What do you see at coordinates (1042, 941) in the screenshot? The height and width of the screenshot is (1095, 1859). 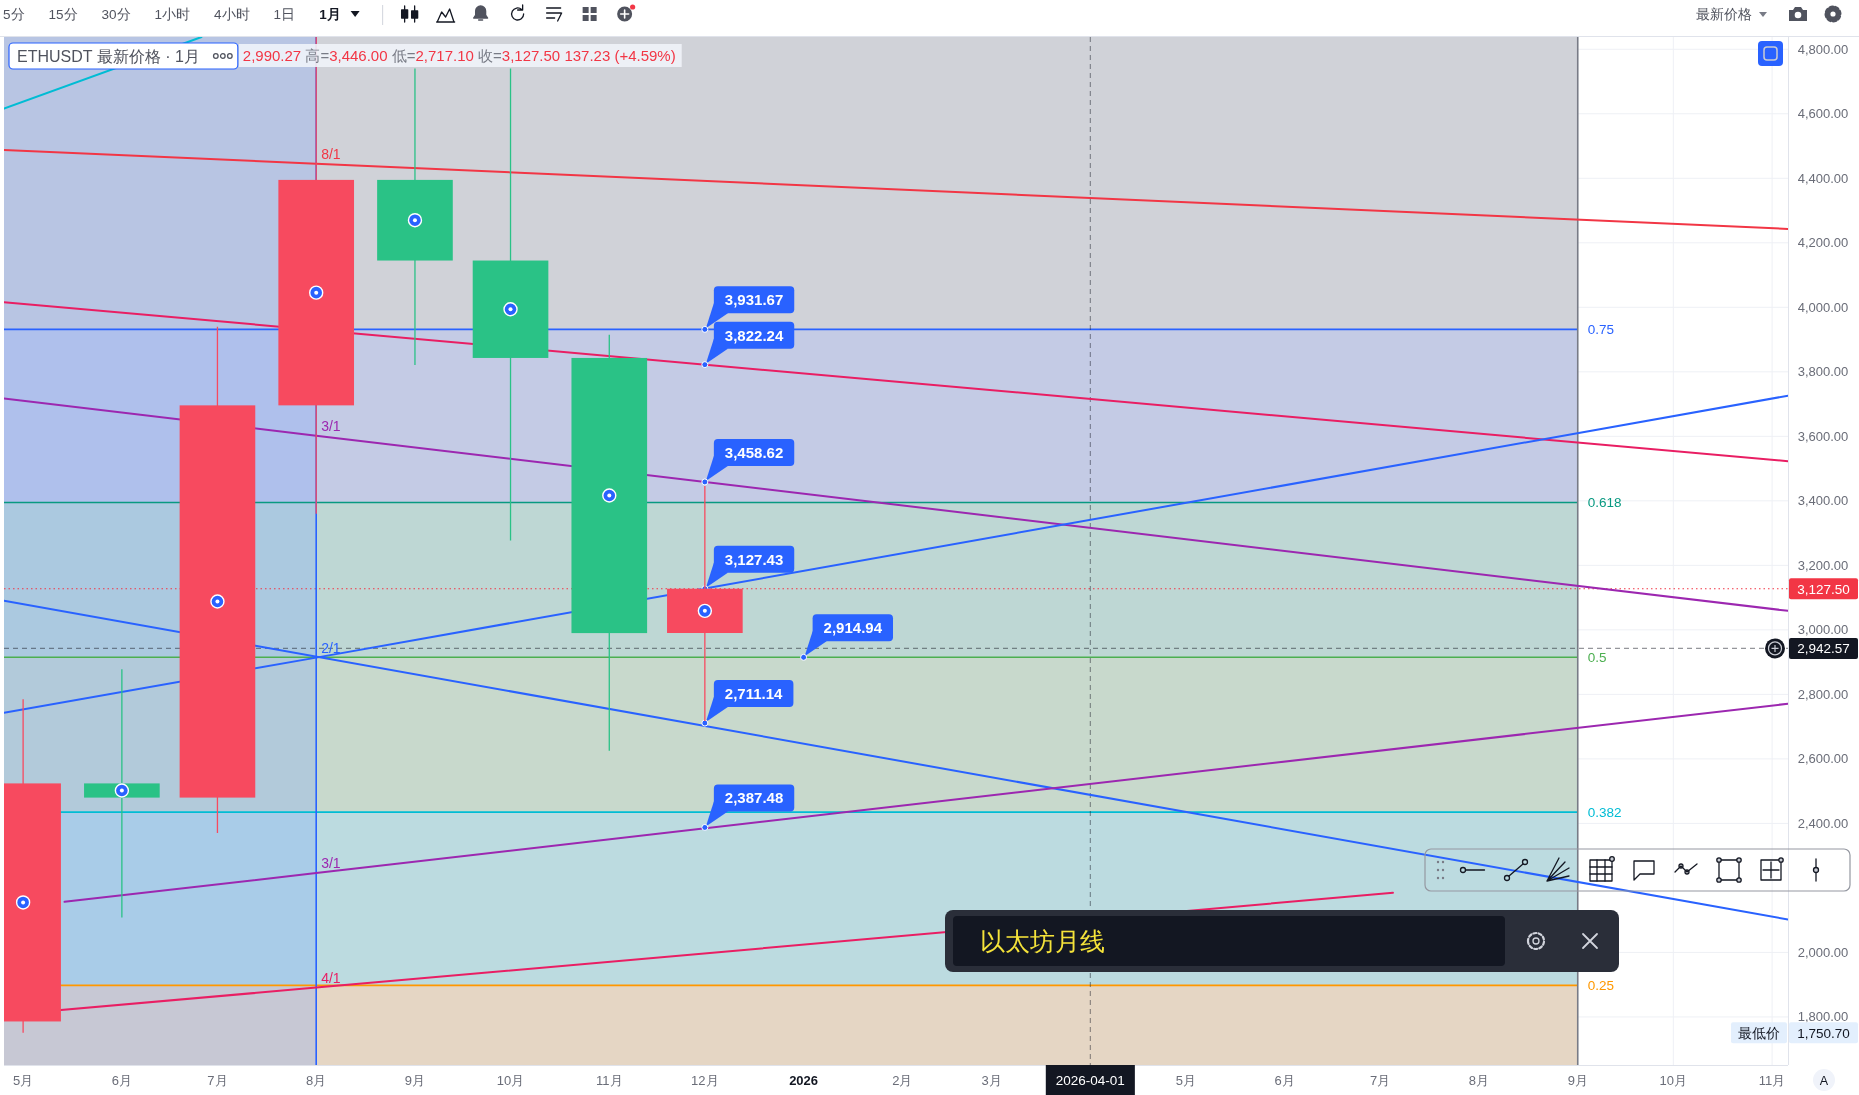 I see `annotation: 以太坊月线` at bounding box center [1042, 941].